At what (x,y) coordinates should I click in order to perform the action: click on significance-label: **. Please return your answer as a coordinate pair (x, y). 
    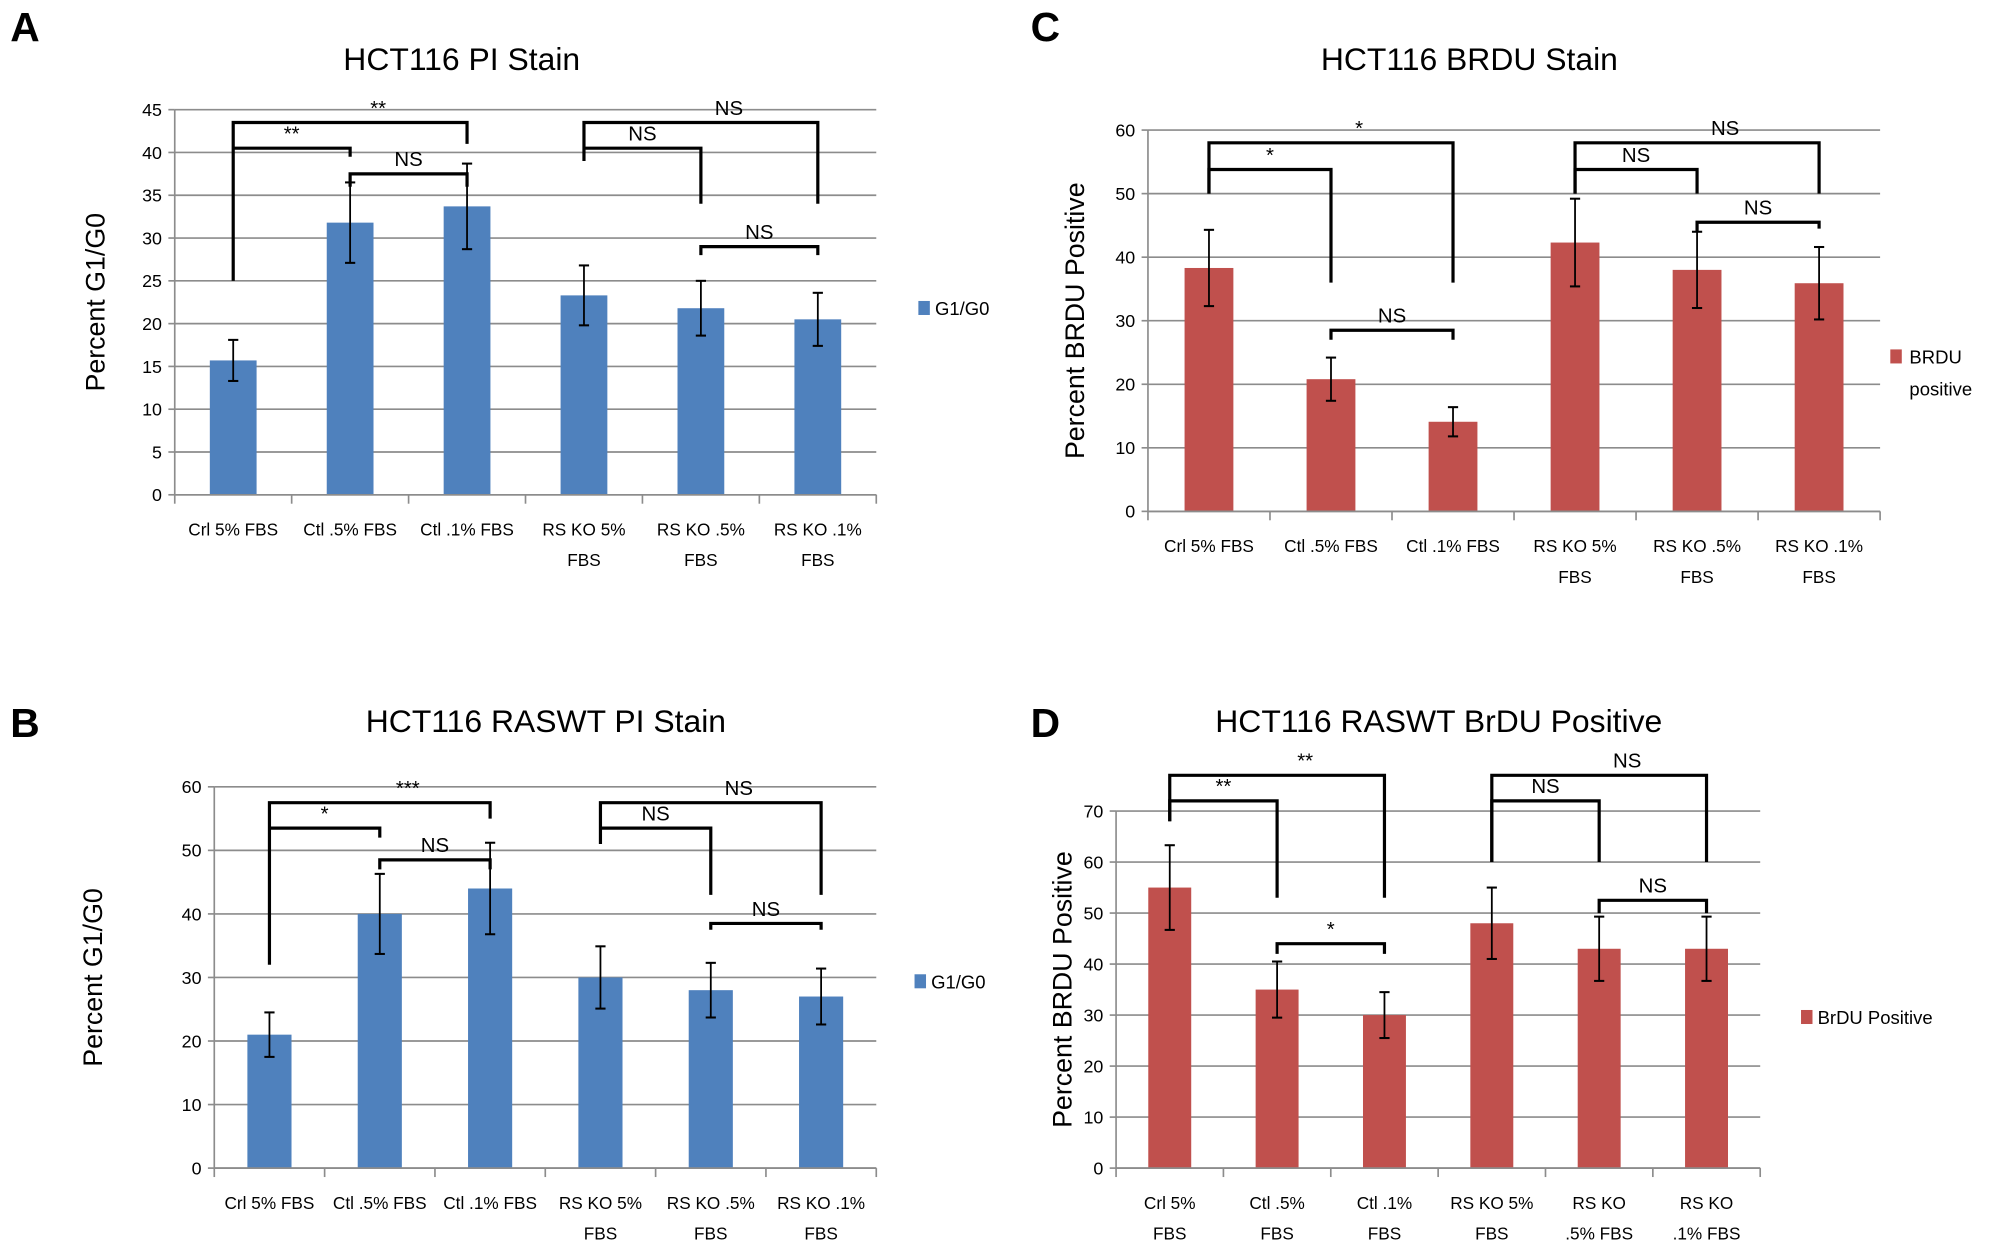
    Looking at the image, I should click on (1223, 787).